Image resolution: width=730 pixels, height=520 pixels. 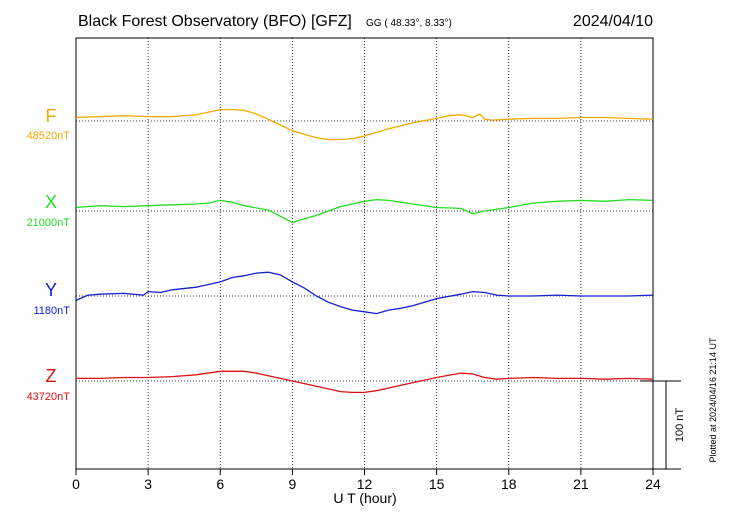 What do you see at coordinates (220, 484) in the screenshot?
I see `x-tick-label: 6` at bounding box center [220, 484].